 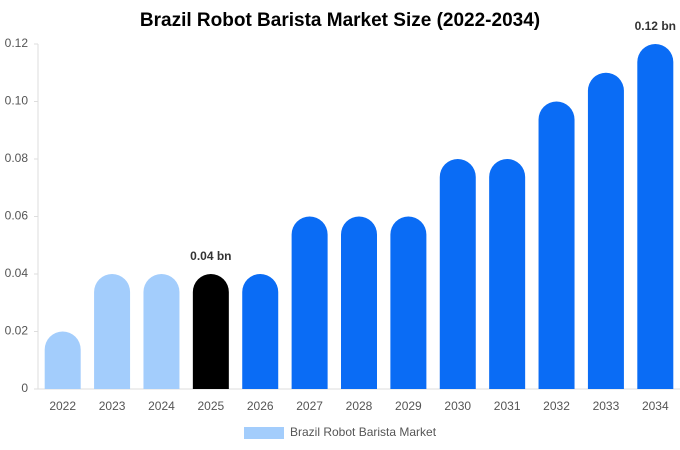 I want to click on x-tick-label: 2027, so click(x=309, y=406).